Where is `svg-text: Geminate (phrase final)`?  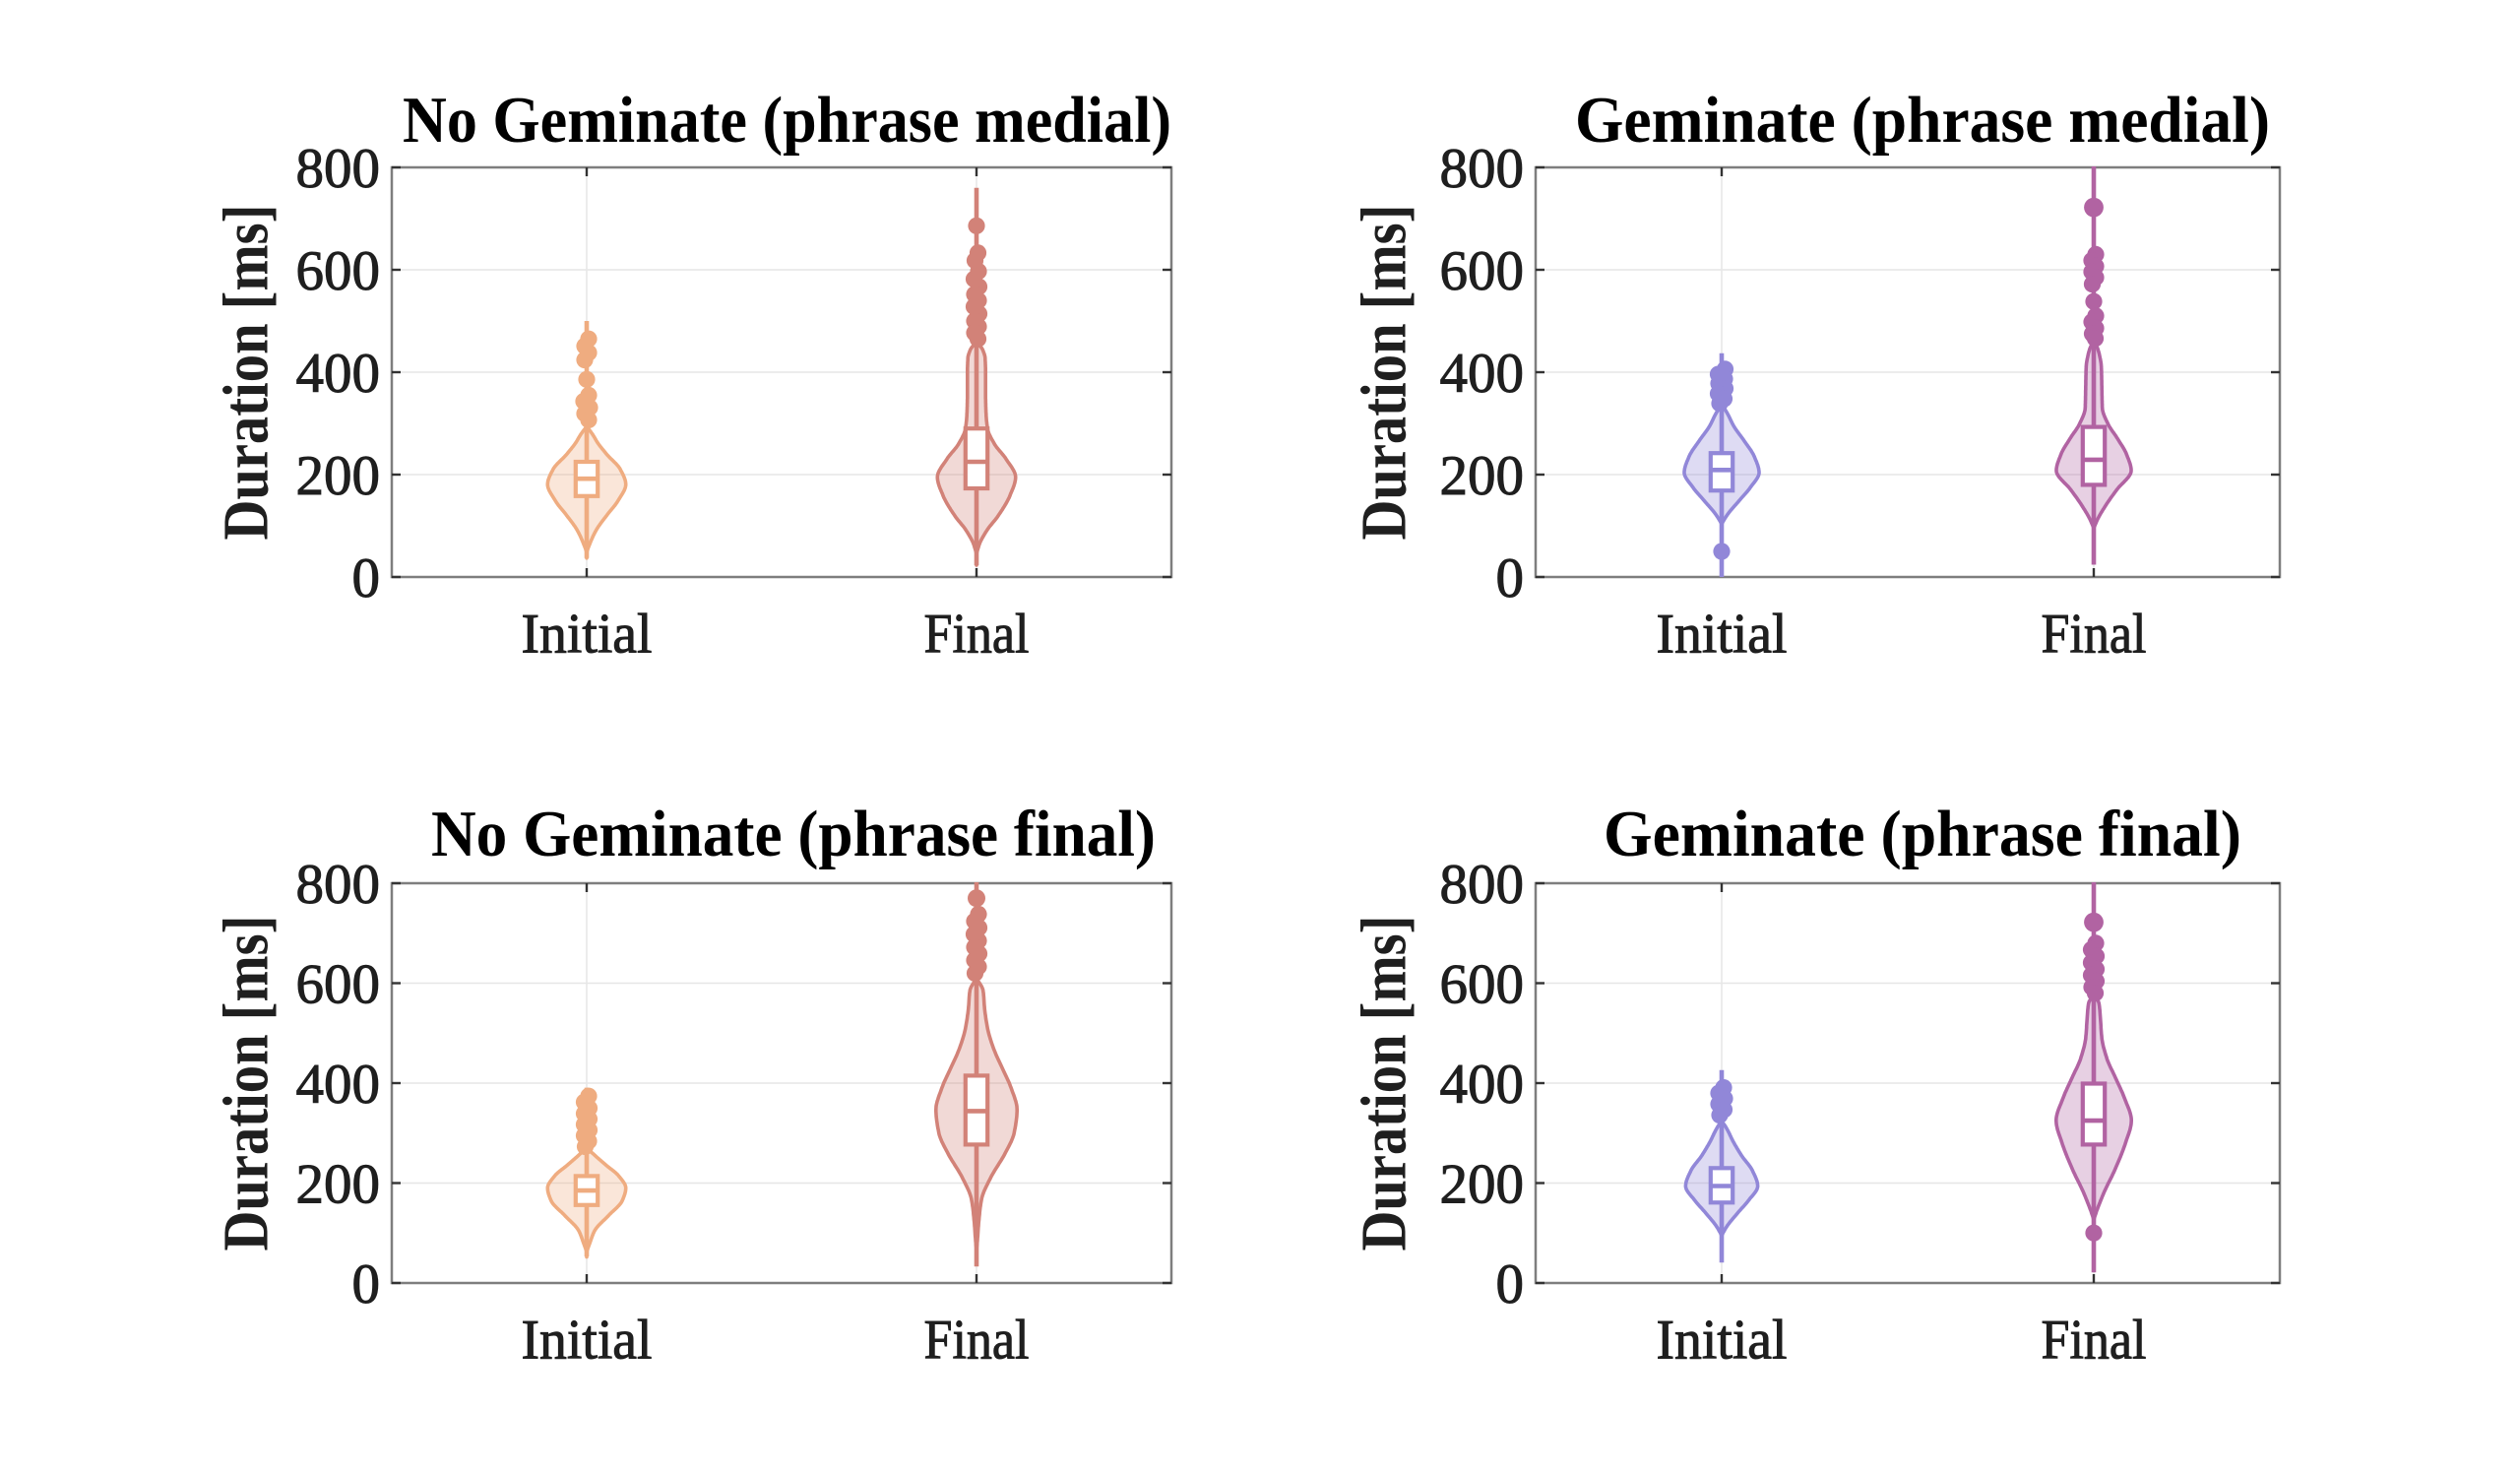
svg-text: Geminate (phrase final) is located at coordinates (1922, 834).